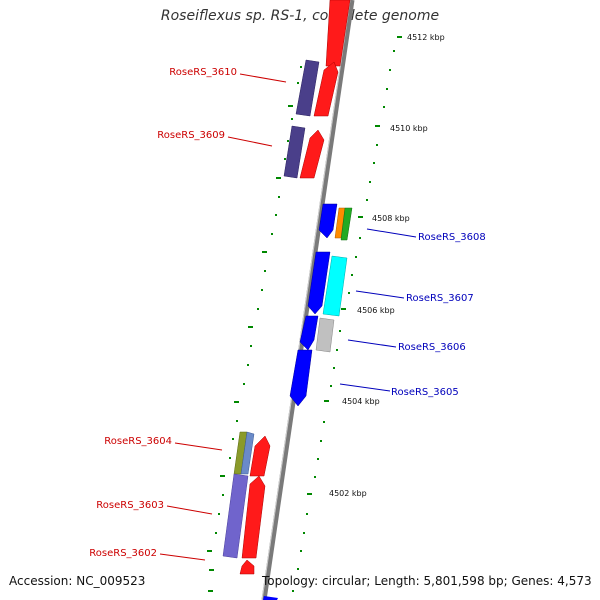  I want to click on gene-label-reverse: RoseRS_3610, so click(203, 72).